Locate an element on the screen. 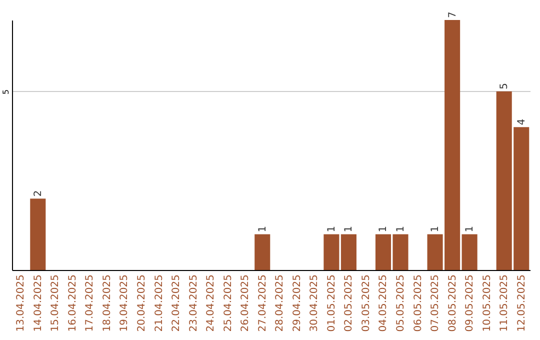  x-tick-label: 07.05.2025 is located at coordinates (436, 303).